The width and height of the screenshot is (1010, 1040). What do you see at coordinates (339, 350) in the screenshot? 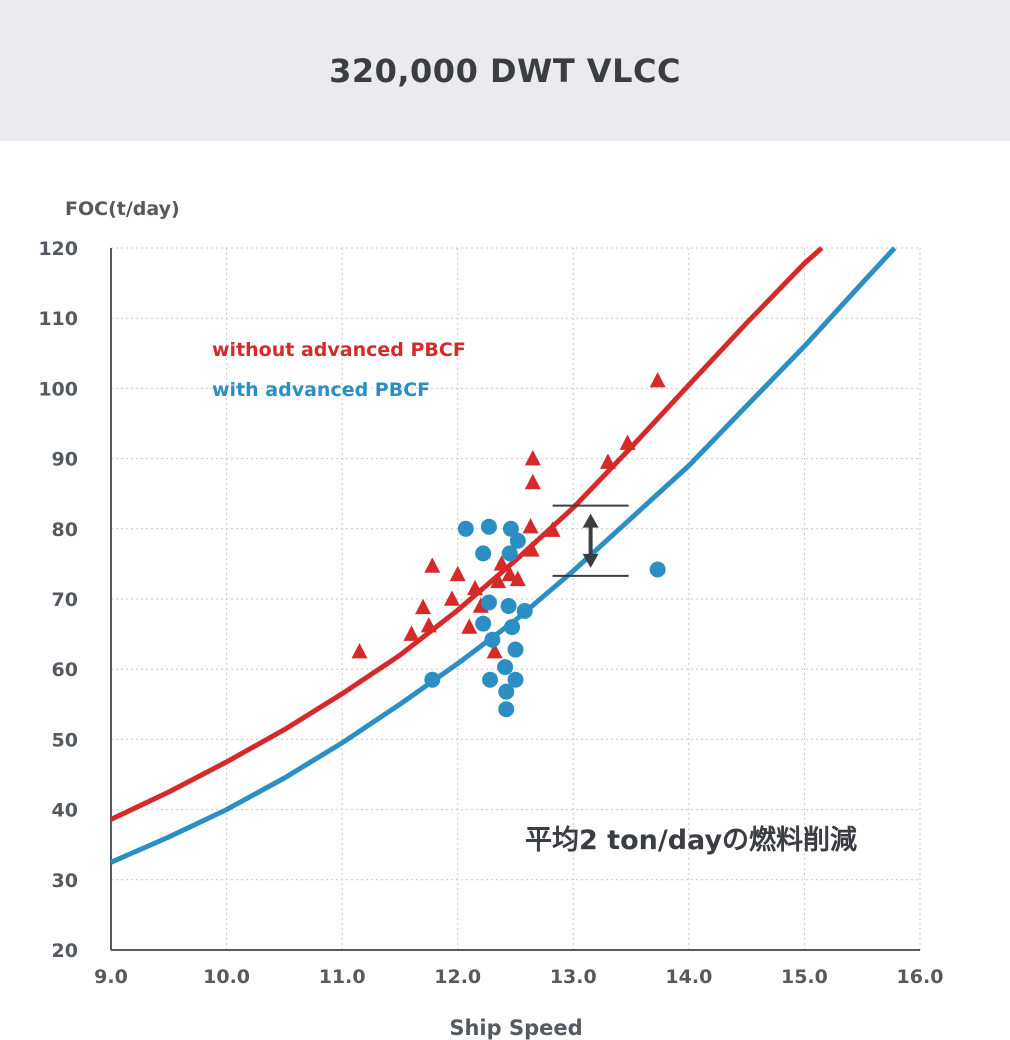
I see `legend-without-pbcf: without advanced PBCF` at bounding box center [339, 350].